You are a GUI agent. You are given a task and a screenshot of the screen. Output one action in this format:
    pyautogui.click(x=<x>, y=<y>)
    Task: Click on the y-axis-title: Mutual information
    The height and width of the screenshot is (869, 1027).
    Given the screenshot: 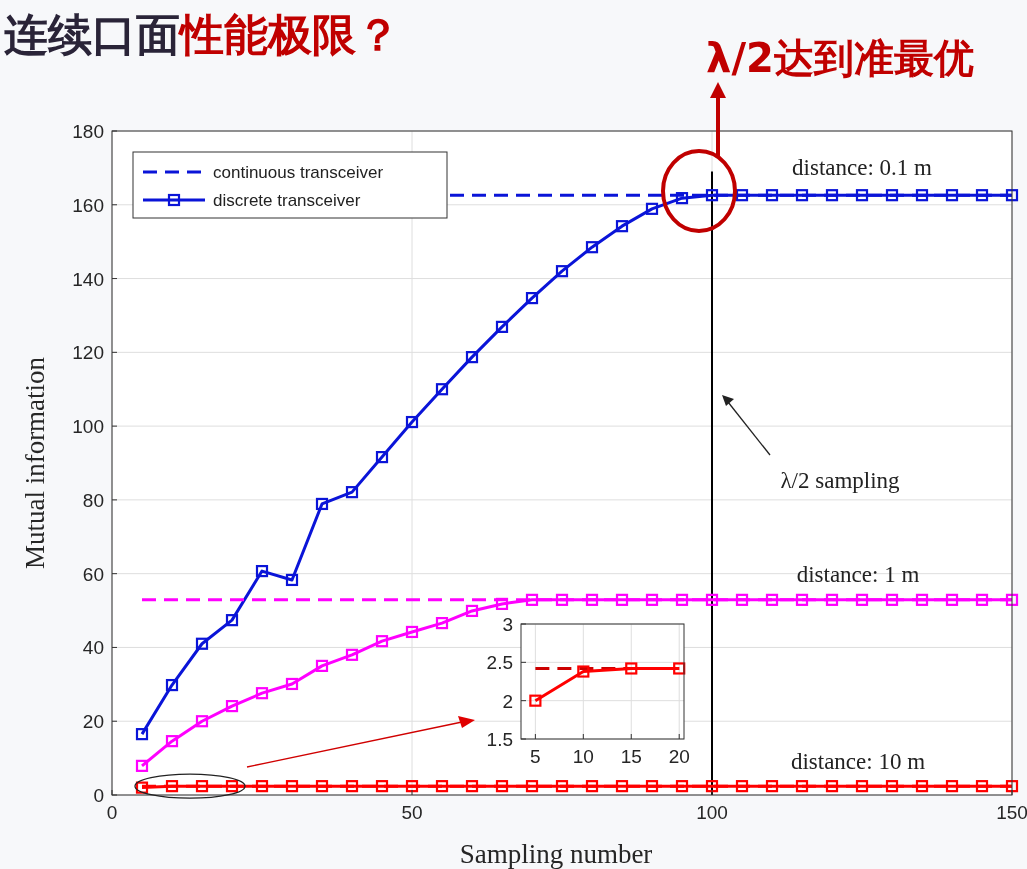 What is the action you would take?
    pyautogui.click(x=35, y=463)
    